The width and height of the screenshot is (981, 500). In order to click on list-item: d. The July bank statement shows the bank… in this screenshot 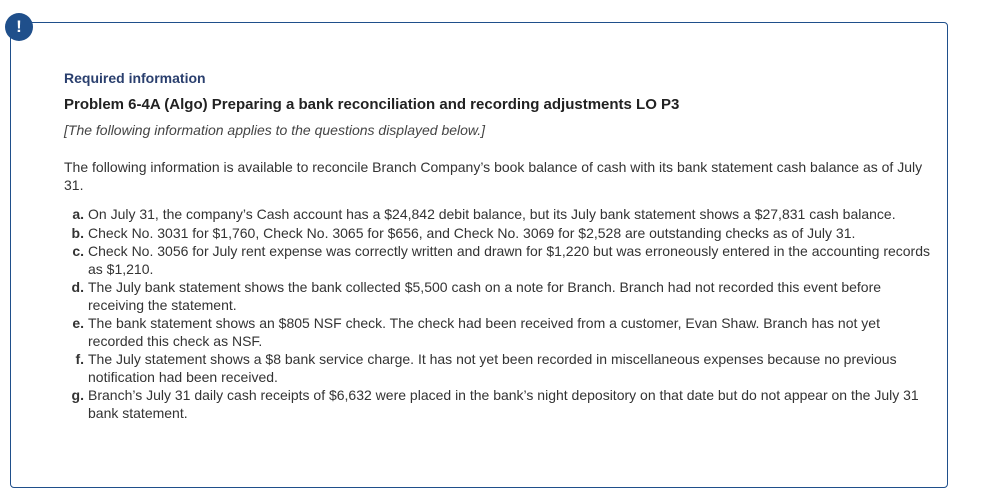, I will do `click(499, 296)`.